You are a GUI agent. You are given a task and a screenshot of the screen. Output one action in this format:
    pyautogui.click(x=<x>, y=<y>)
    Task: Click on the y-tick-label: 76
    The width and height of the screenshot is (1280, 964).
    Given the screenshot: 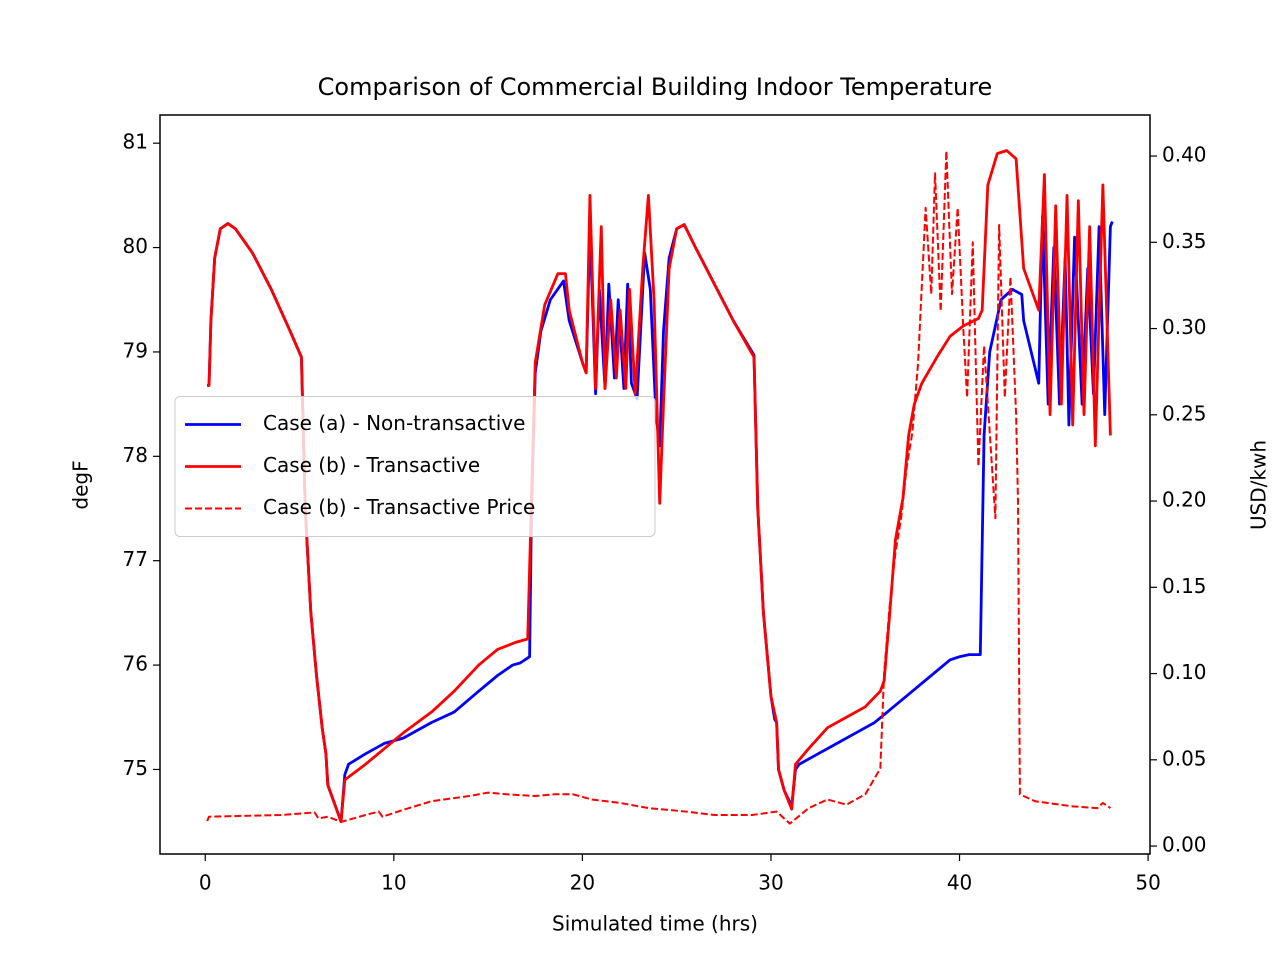 What is the action you would take?
    pyautogui.click(x=135, y=664)
    